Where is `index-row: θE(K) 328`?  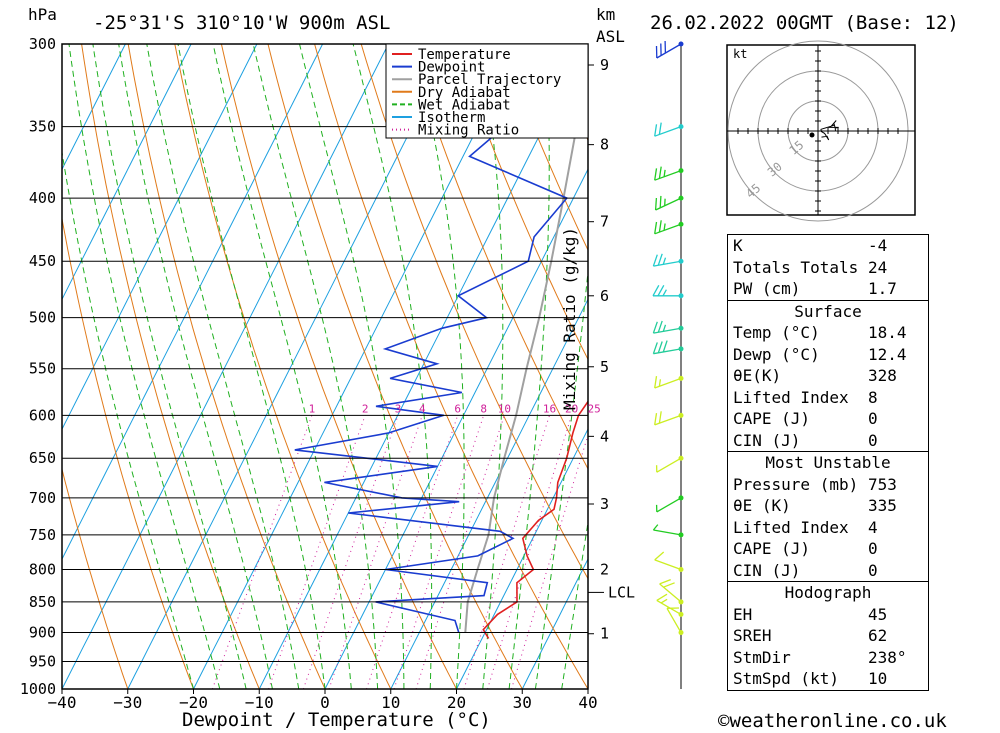
index-row: θE(K) 328 is located at coordinates (828, 376).